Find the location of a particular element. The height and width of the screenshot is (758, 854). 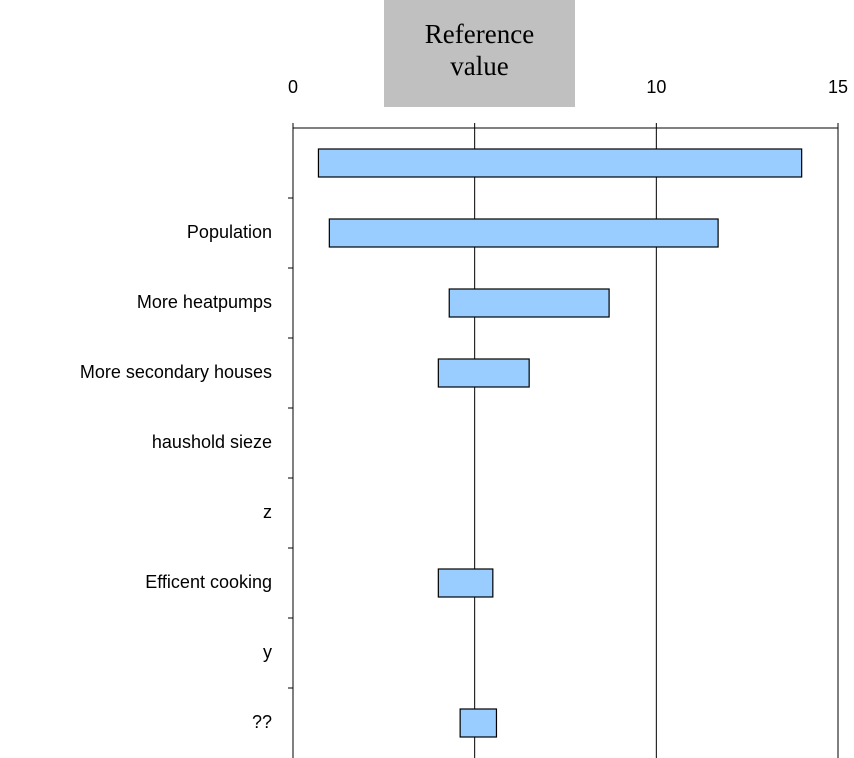

y-tick-label: Population is located at coordinates (229, 232).